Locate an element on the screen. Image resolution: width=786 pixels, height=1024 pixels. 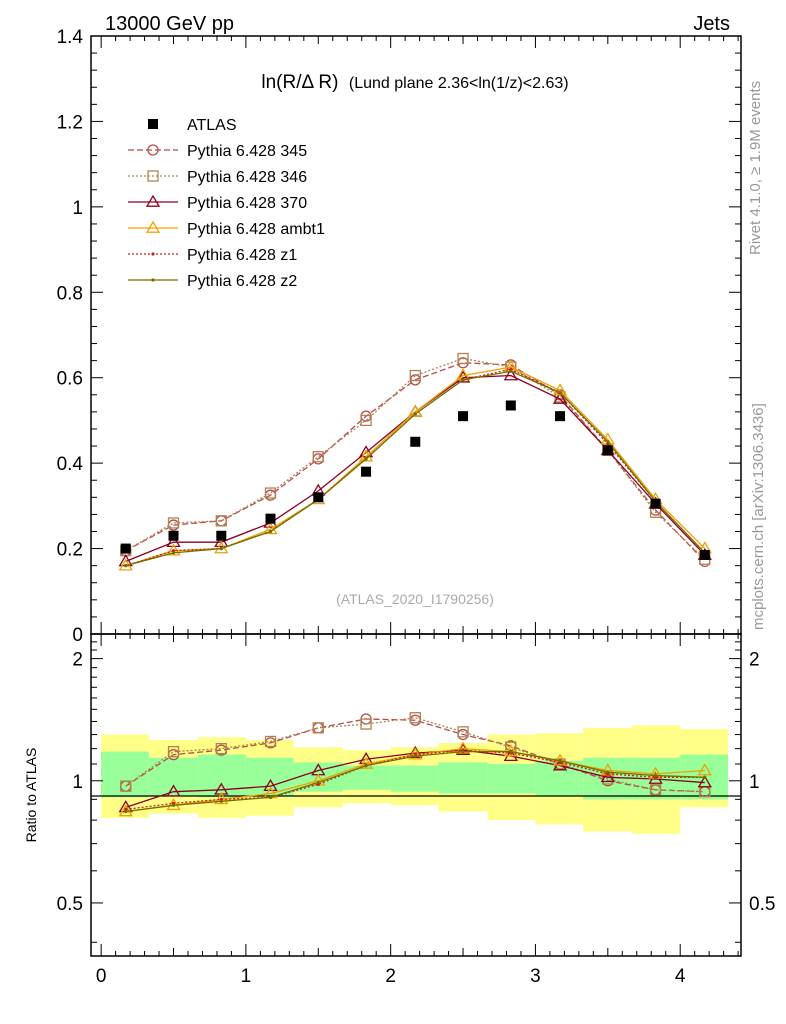
reference-label: (ATLAS_2020_I1790256) is located at coordinates (415, 599).